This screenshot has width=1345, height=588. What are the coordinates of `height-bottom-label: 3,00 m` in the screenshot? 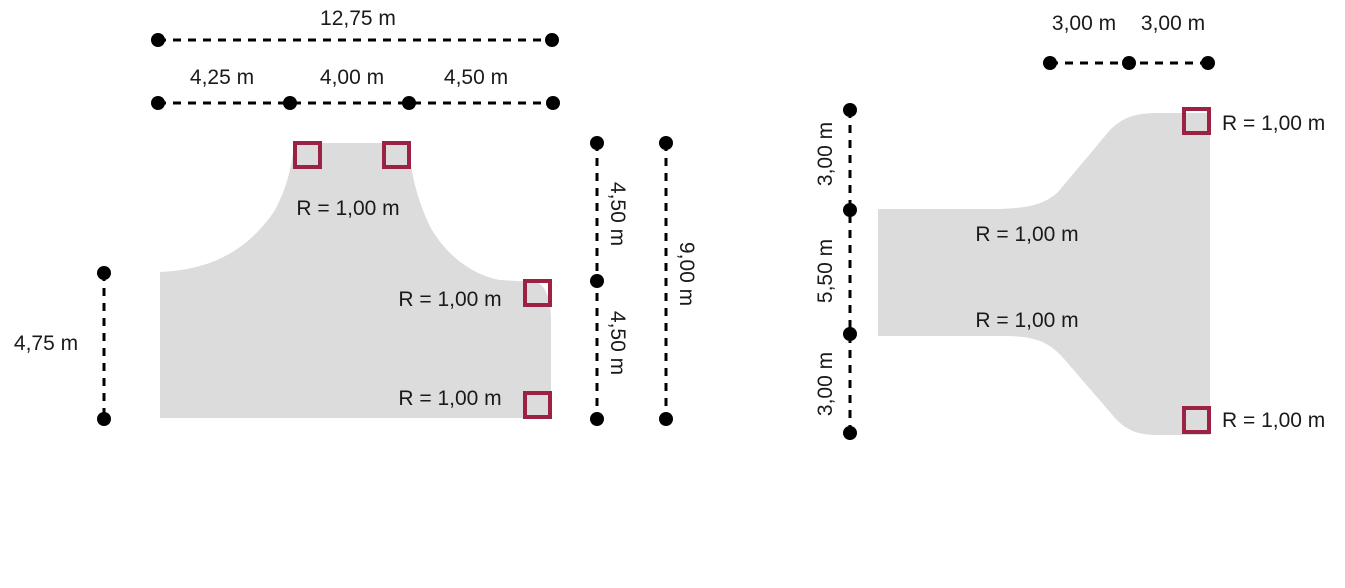 It's located at (825, 384).